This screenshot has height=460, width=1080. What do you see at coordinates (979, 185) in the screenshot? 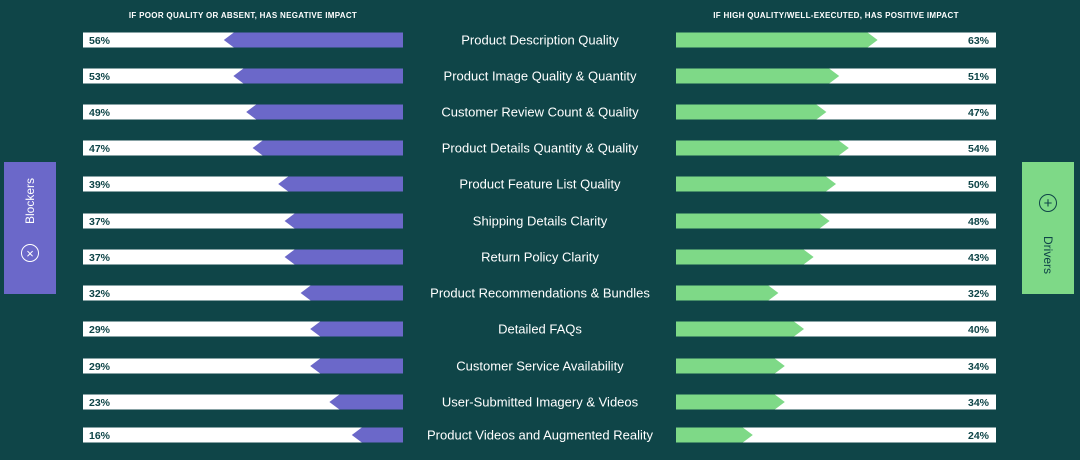
I see `driver-value-label: 50%` at bounding box center [979, 185].